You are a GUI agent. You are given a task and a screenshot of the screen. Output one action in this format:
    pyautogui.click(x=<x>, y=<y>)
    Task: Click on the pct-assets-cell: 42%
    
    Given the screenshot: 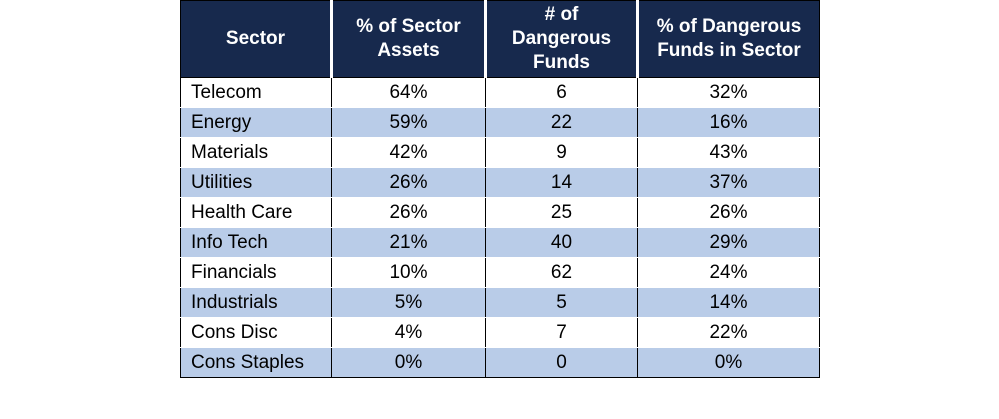 What is the action you would take?
    pyautogui.click(x=408, y=152)
    